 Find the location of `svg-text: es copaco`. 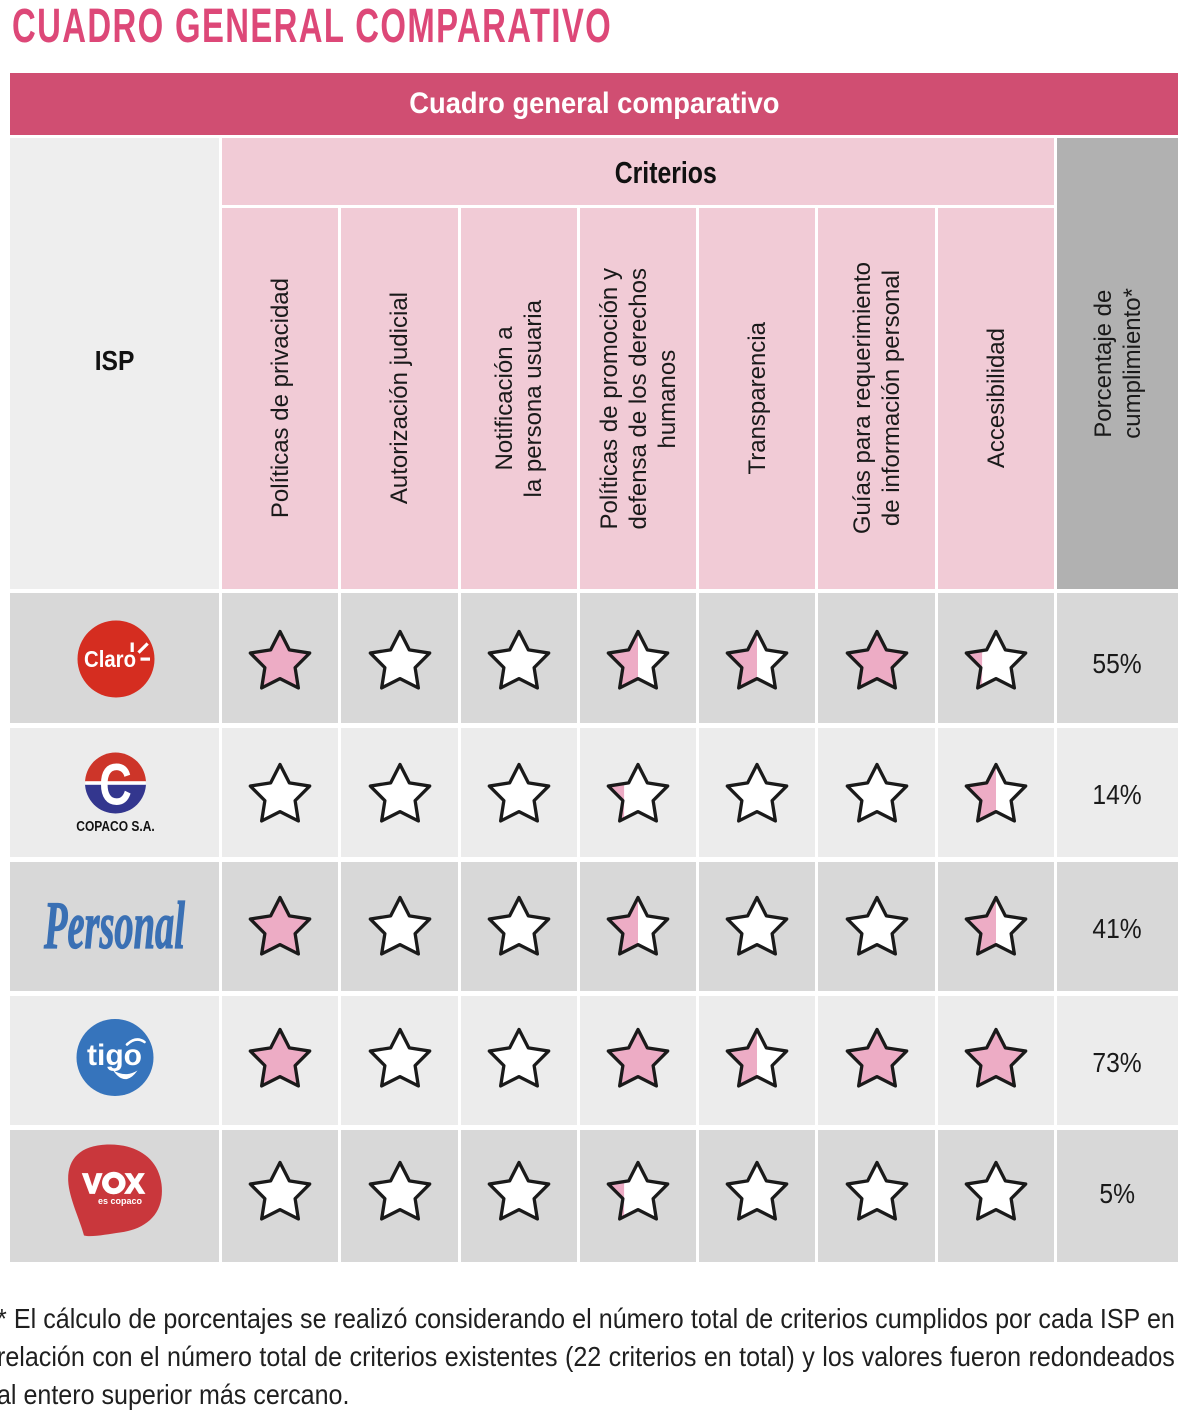

svg-text: es copaco is located at coordinates (120, 1201).